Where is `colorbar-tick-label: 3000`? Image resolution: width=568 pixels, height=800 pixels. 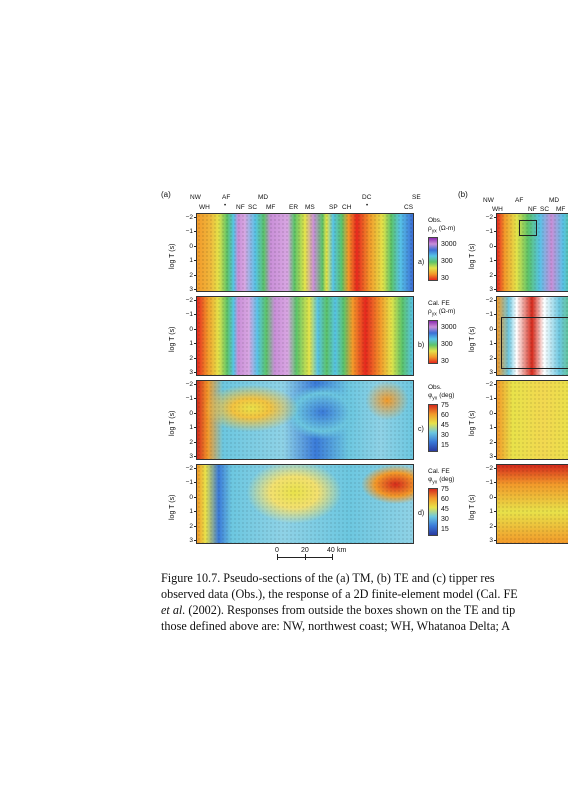
colorbar-tick-label: 3000 is located at coordinates (449, 244).